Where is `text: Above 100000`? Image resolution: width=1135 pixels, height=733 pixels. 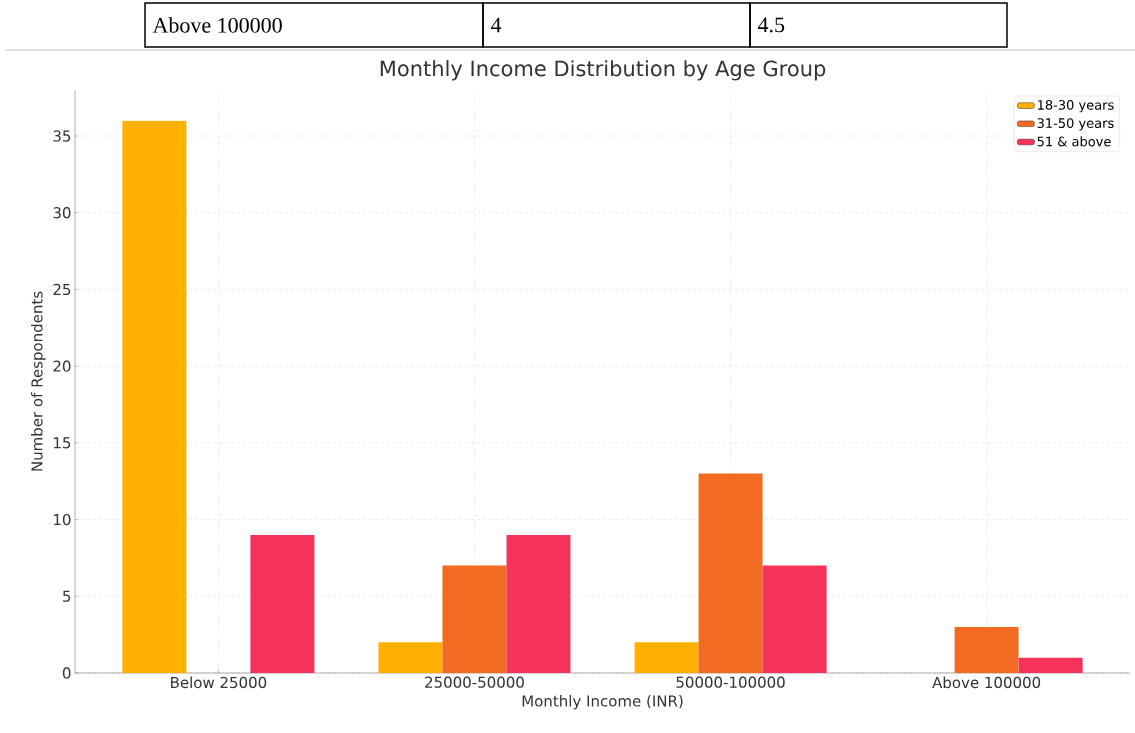 text: Above 100000 is located at coordinates (217, 25).